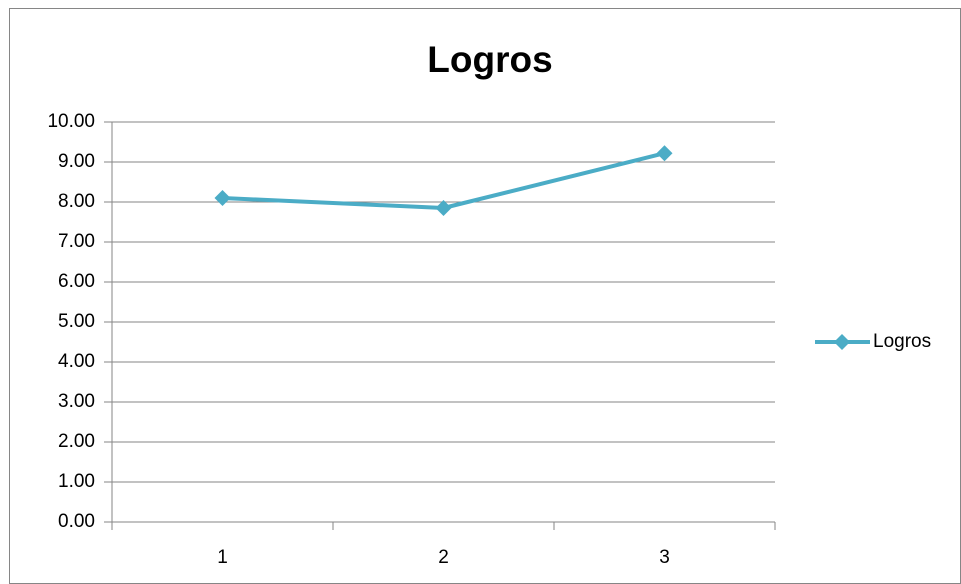 The width and height of the screenshot is (961, 584). Describe the element at coordinates (76, 161) in the screenshot. I see `y-tick-label: 9.00` at that location.